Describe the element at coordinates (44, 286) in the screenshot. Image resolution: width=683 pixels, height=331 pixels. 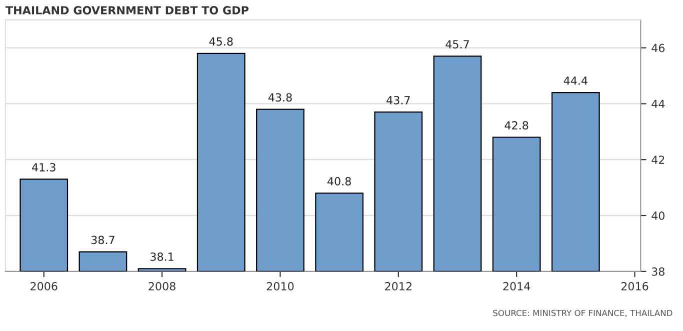
I see `x-tick-label: 2006` at that location.